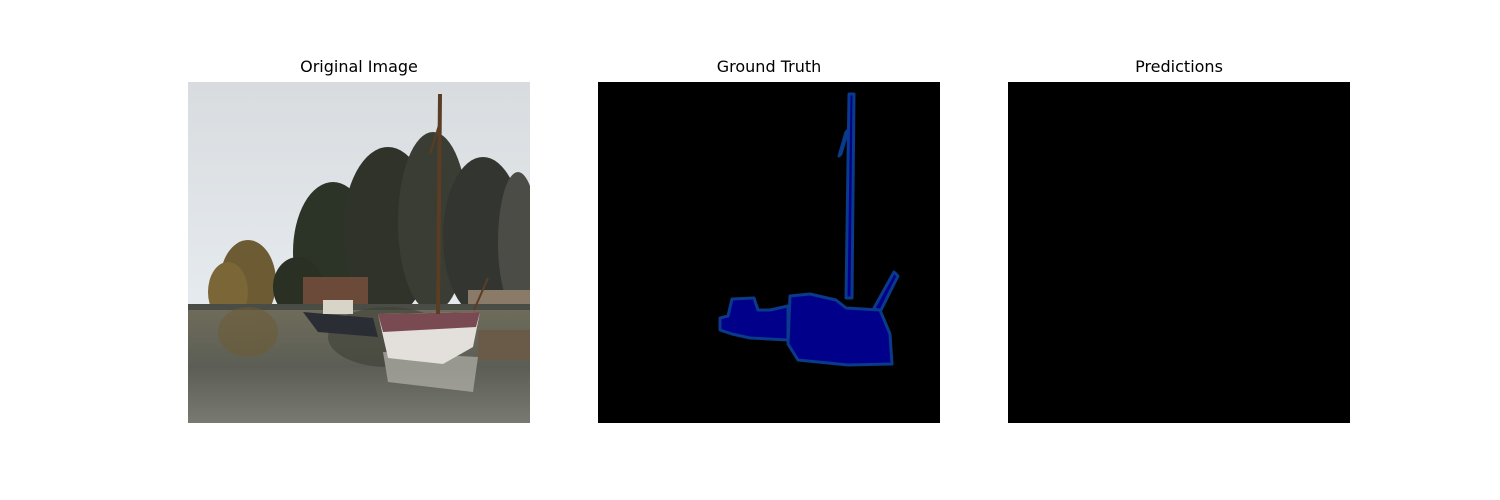  I want to click on pier, so click(504, 345).